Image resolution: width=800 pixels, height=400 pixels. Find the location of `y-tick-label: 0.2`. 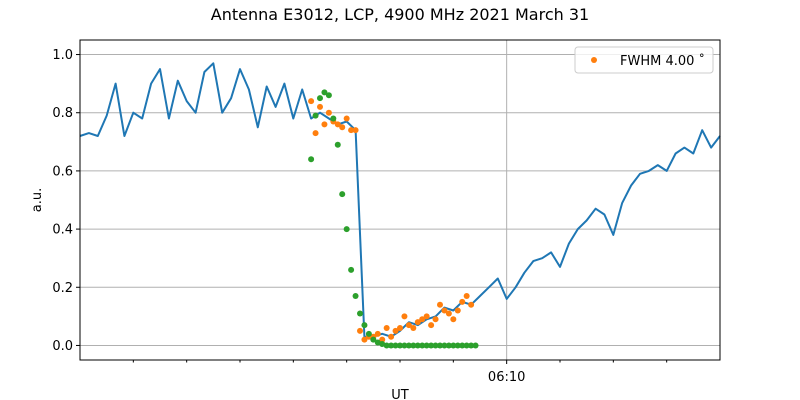

y-tick-label: 0.2 is located at coordinates (62, 288).